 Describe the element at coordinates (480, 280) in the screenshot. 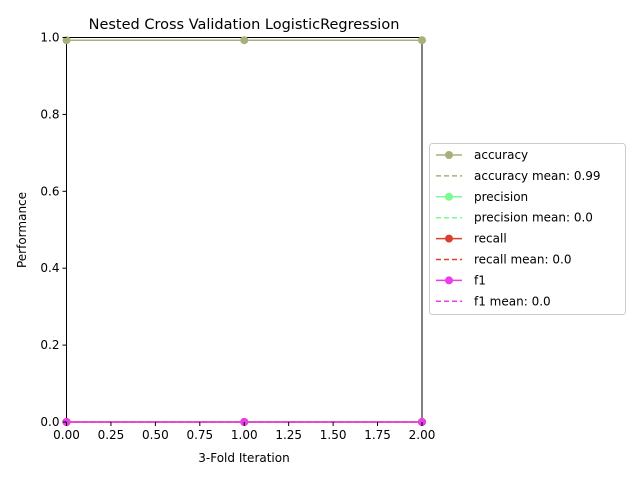

I see `legend-label-f1: f1` at that location.